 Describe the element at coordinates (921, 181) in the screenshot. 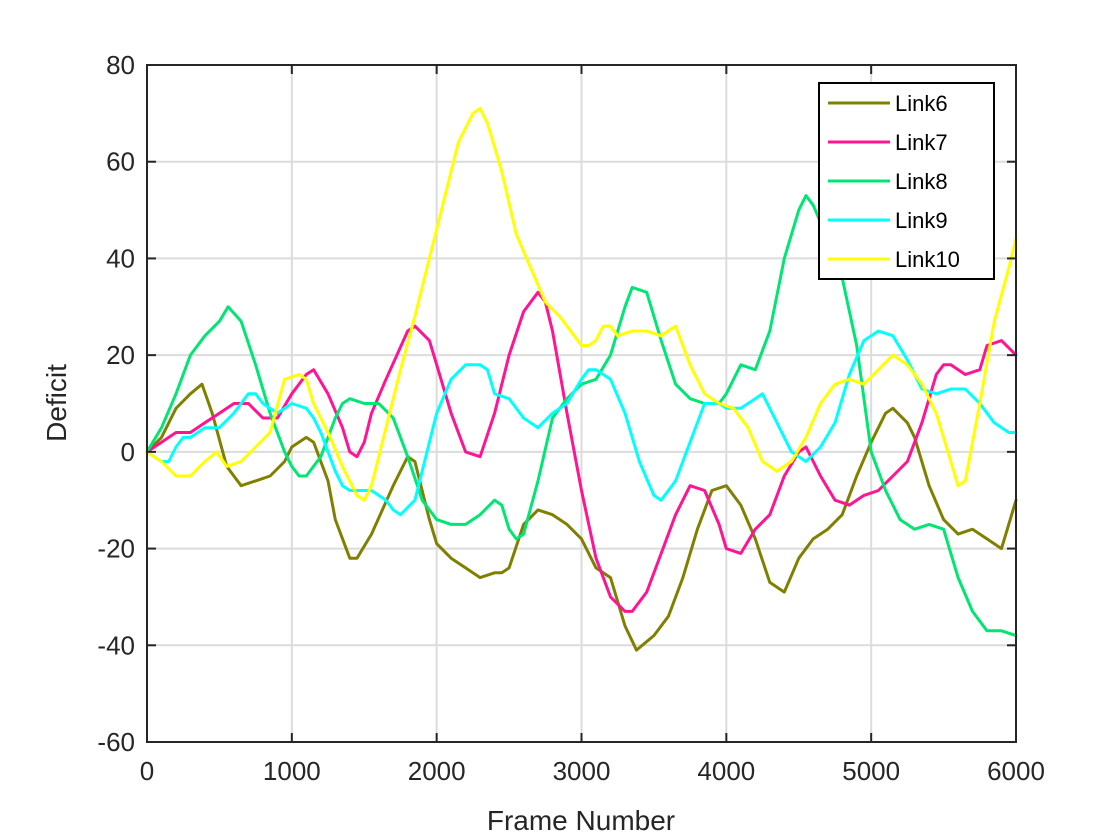

I see `legend-label: Link8` at that location.